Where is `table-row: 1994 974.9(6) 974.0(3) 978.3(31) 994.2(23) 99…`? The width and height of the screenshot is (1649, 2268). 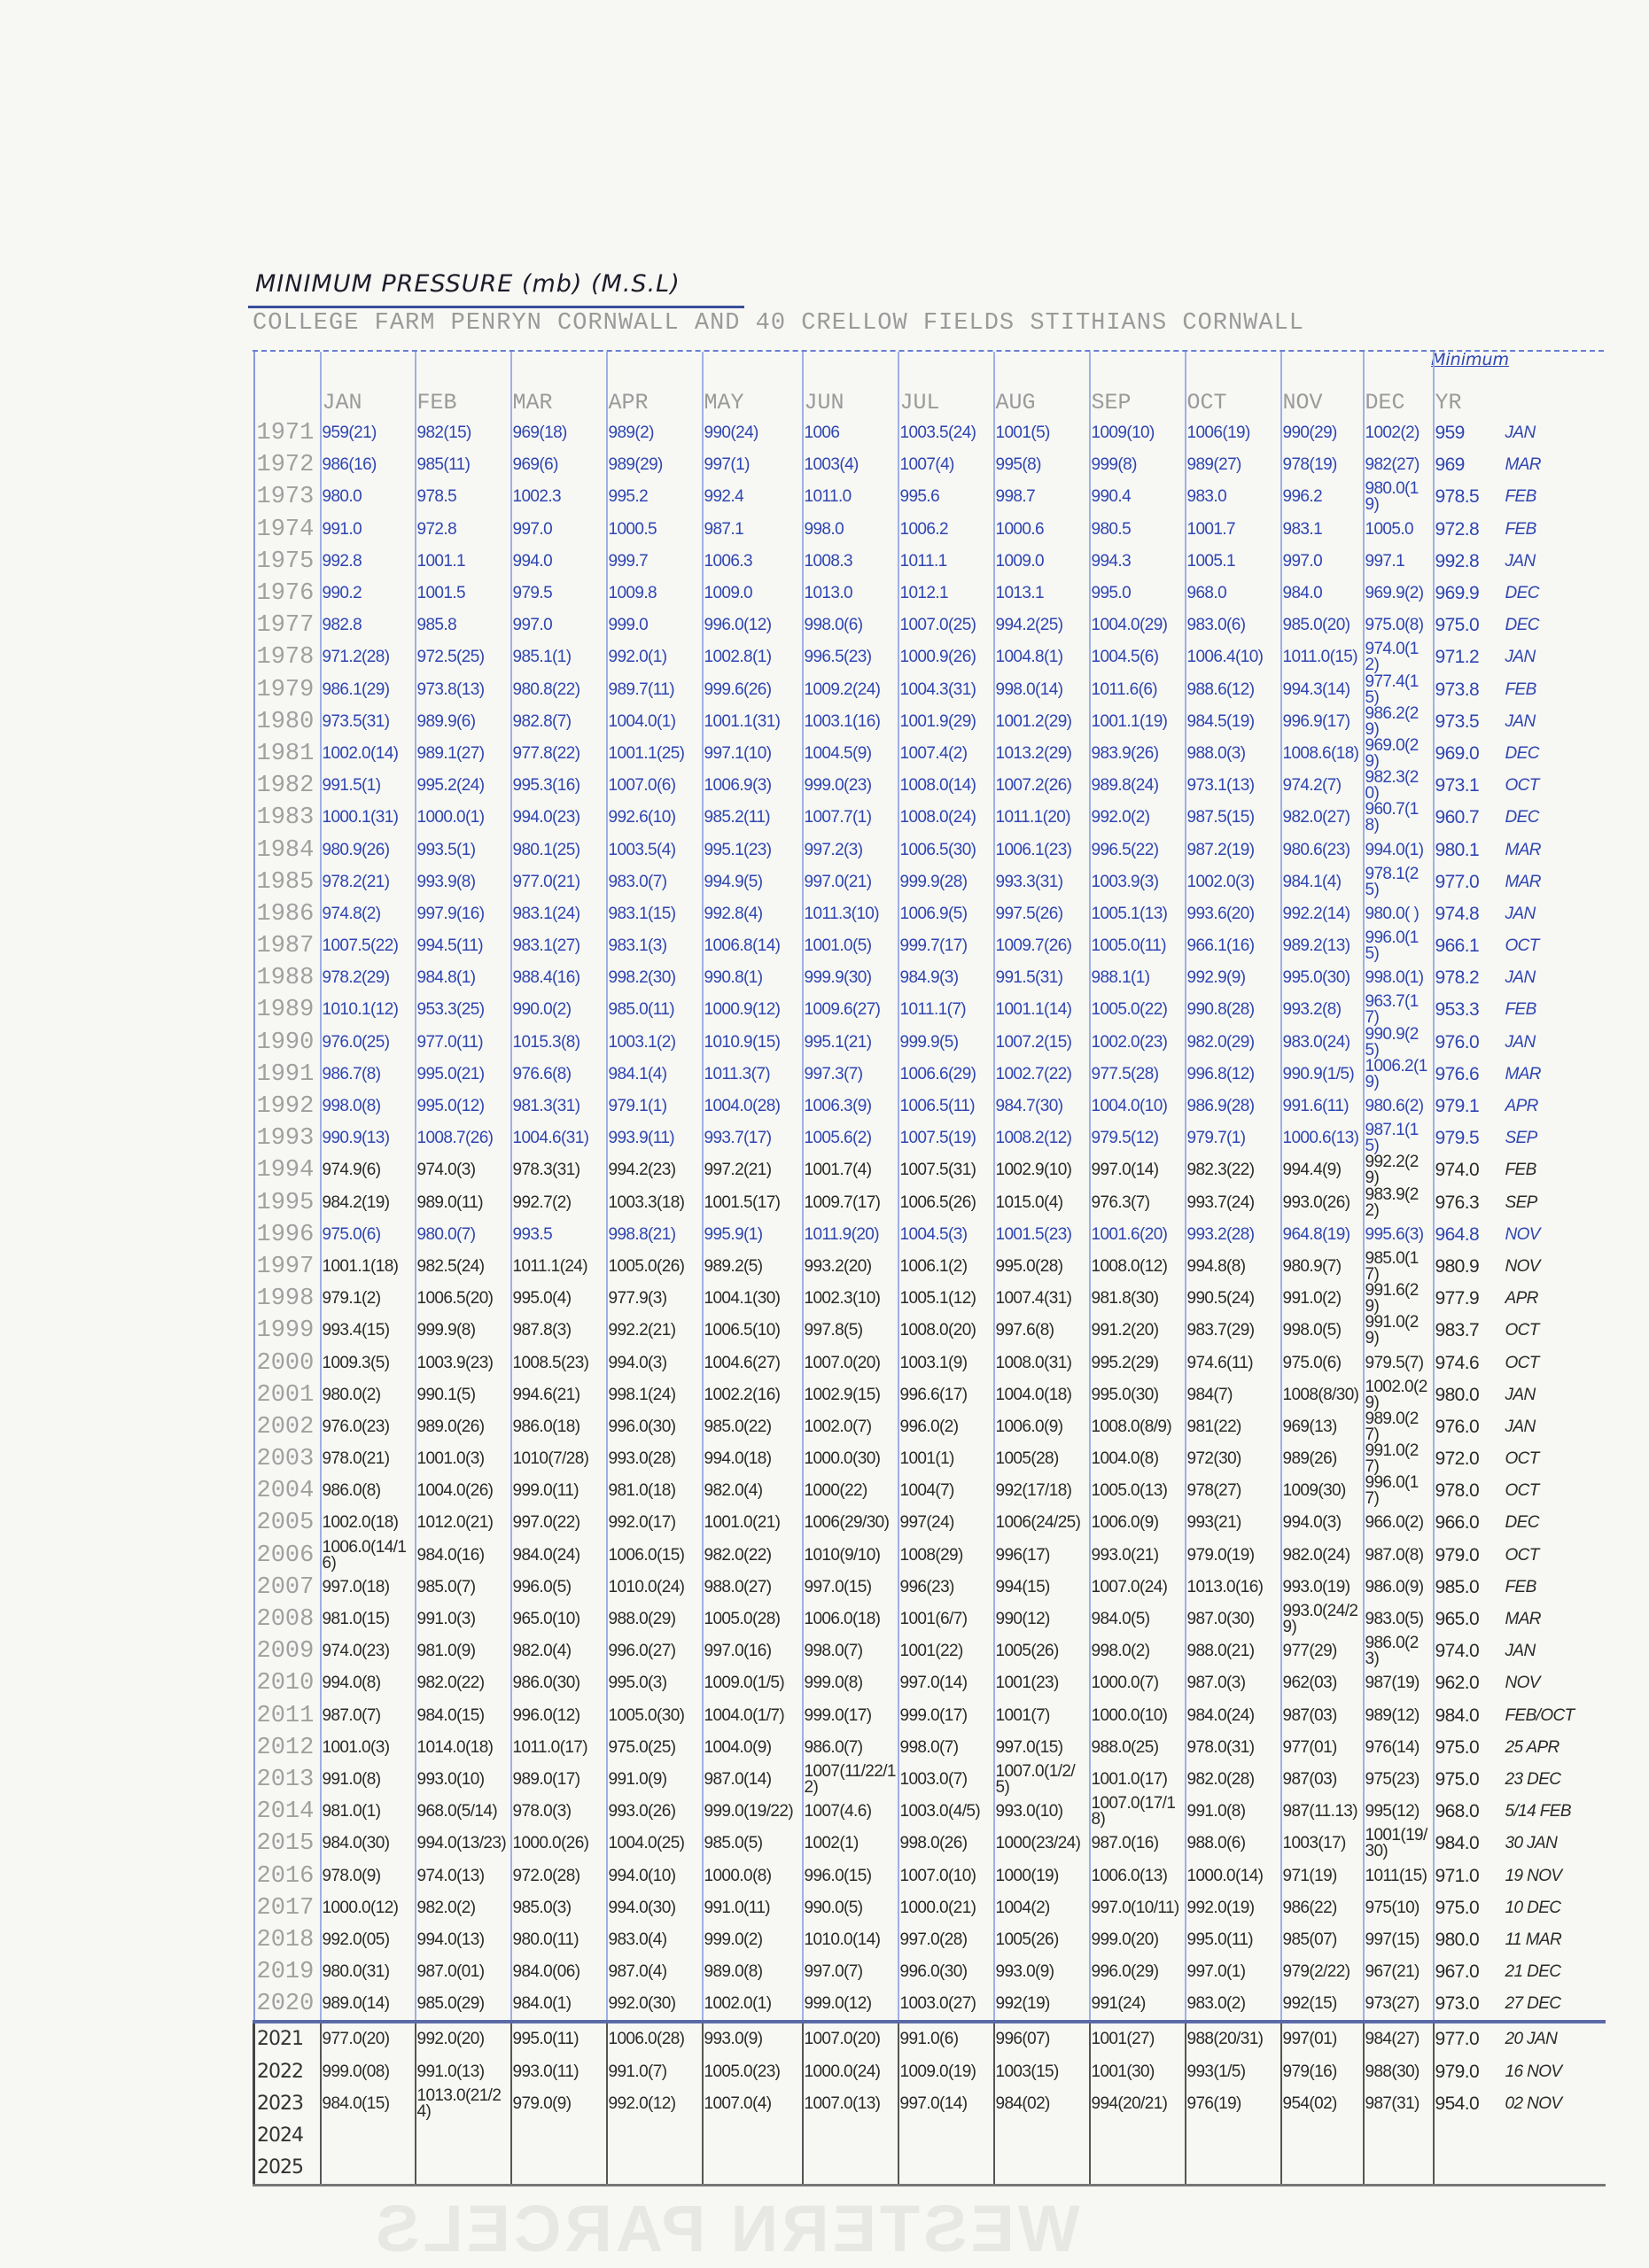
table-row: 1994 974.9(6) 974.0(3) 978.3(31) 994.2(23) 99… is located at coordinates (929, 1170).